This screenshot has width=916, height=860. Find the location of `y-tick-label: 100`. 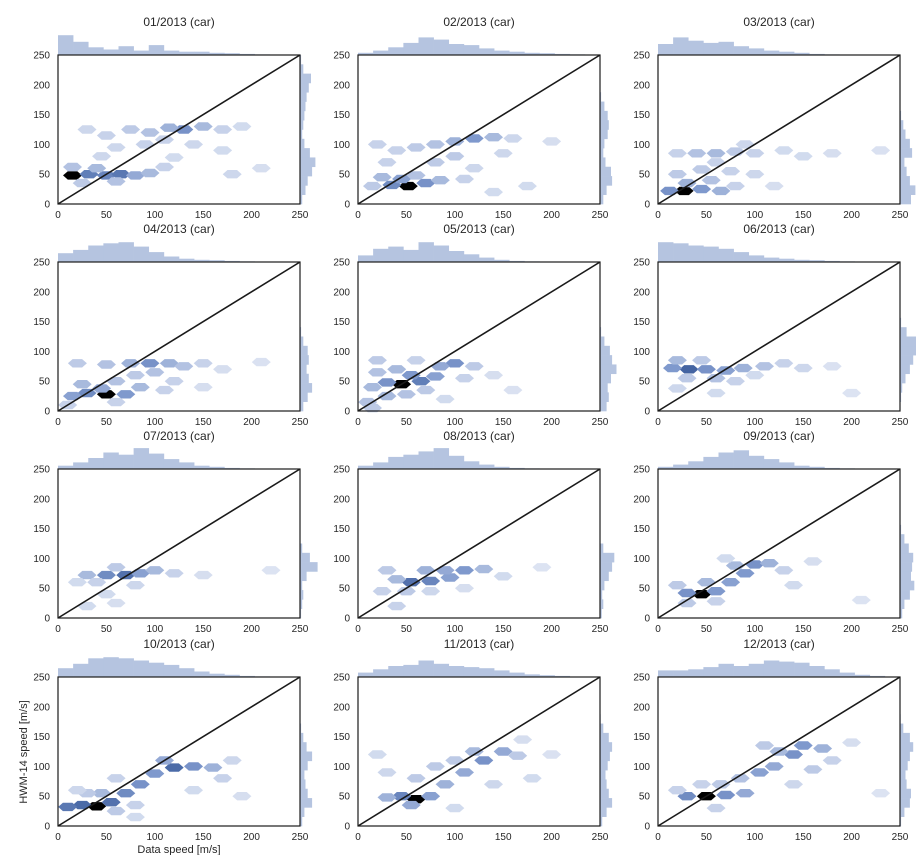

y-tick-label: 100 is located at coordinates (641, 767).